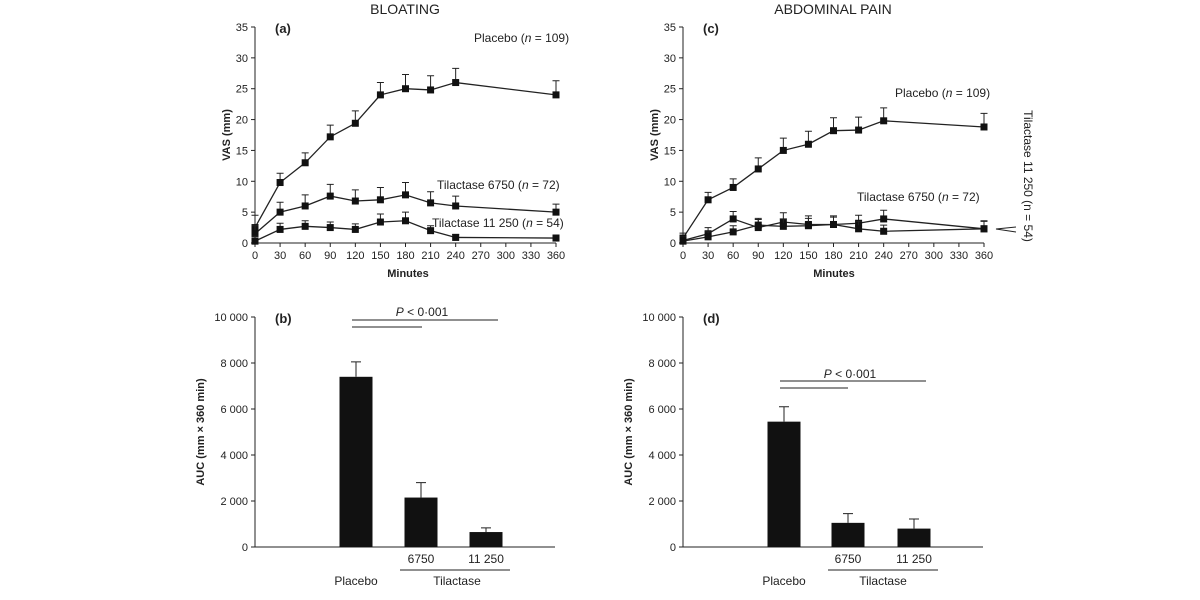  What do you see at coordinates (201, 432) in the screenshot?
I see `panel-b-ylabel: AUC (mm × 360 min)` at bounding box center [201, 432].